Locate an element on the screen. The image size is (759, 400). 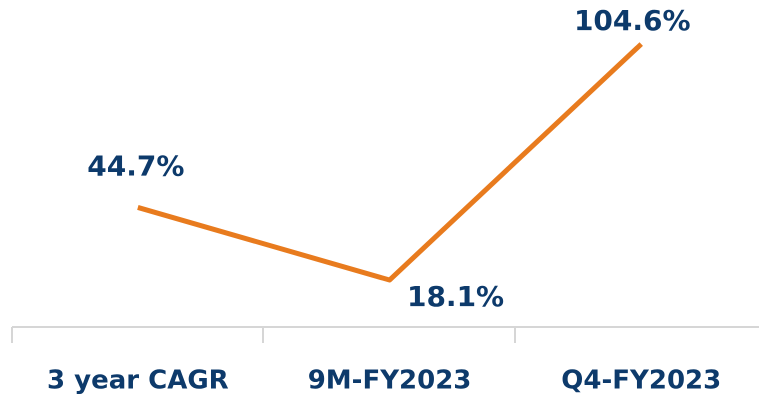
data-label: 18.1% is located at coordinates (455, 296).